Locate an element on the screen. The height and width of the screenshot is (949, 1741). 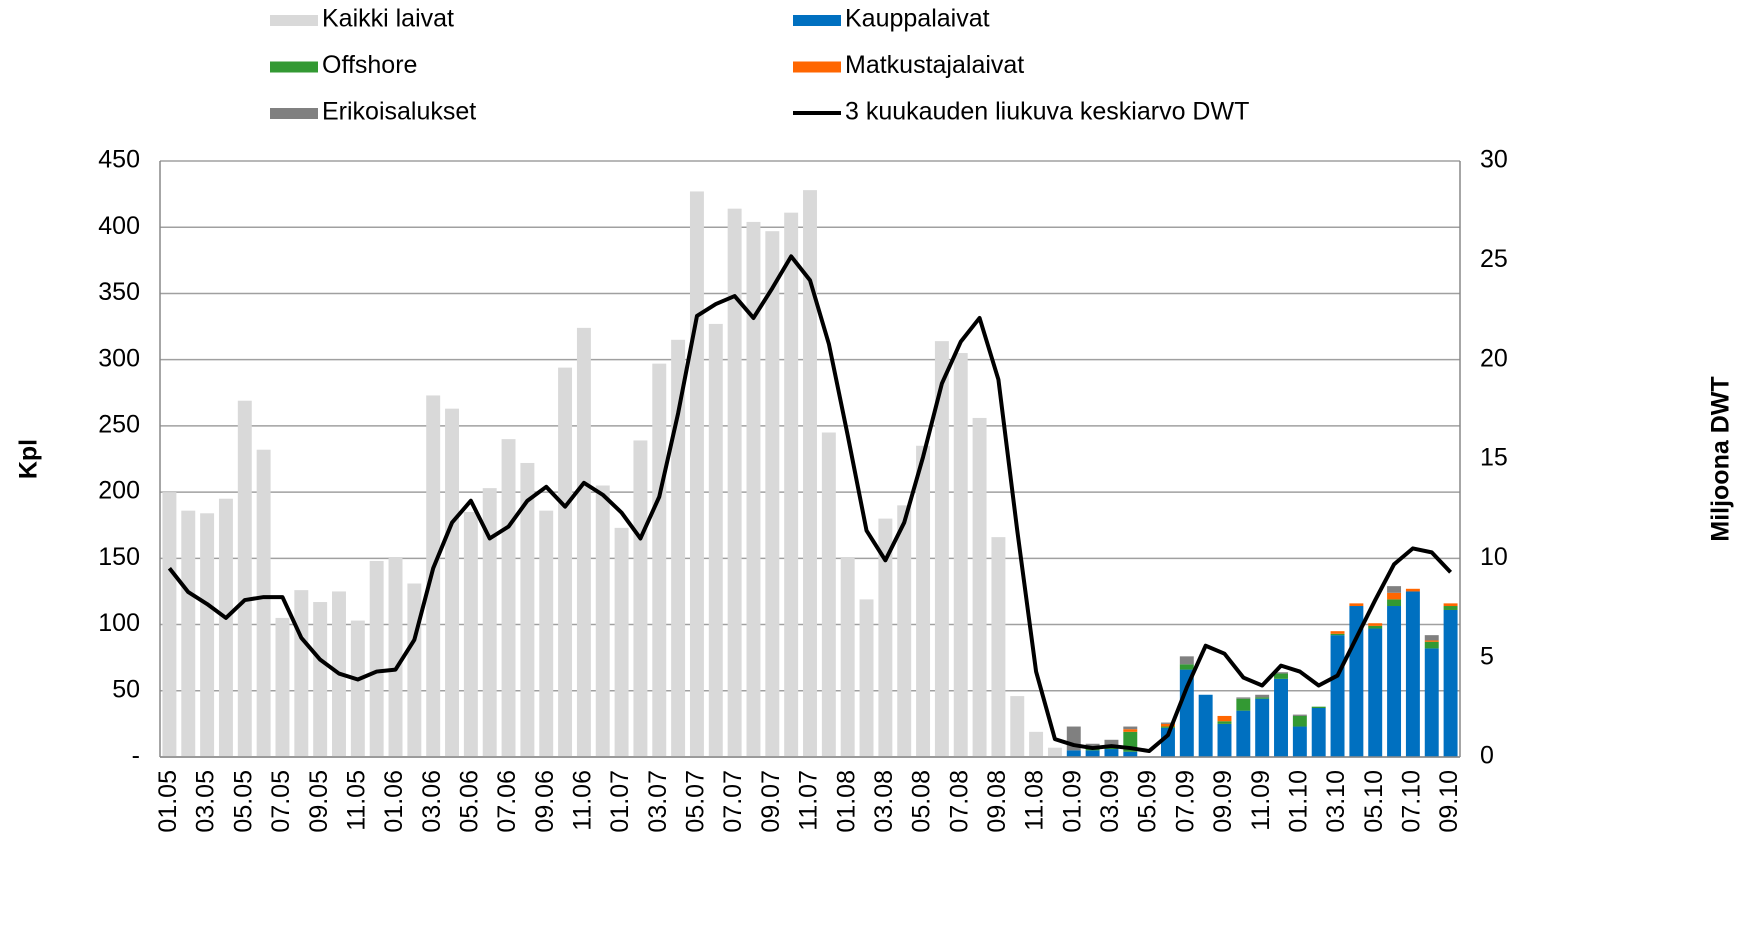
x-tick-label: 09.05 is located at coordinates (319, 801).